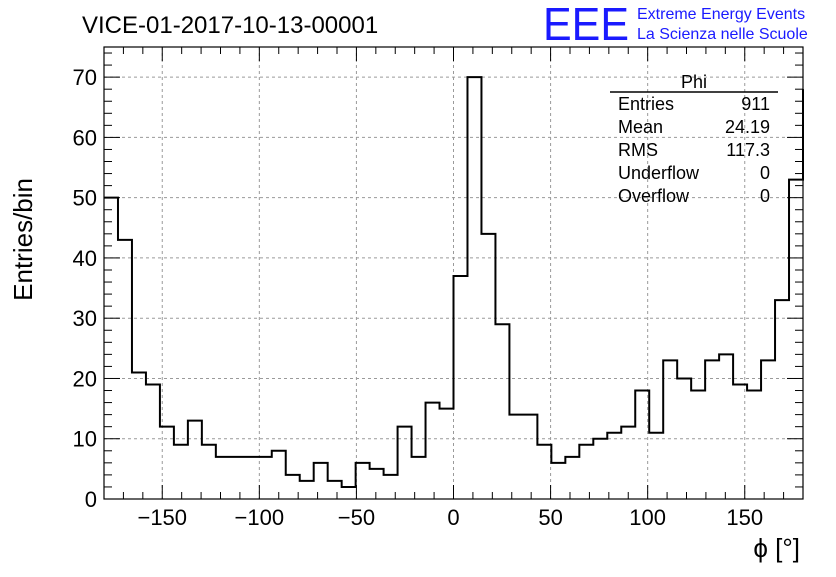 The image size is (836, 577). Describe the element at coordinates (638, 150) in the screenshot. I see `stats-row-label: RMS` at that location.